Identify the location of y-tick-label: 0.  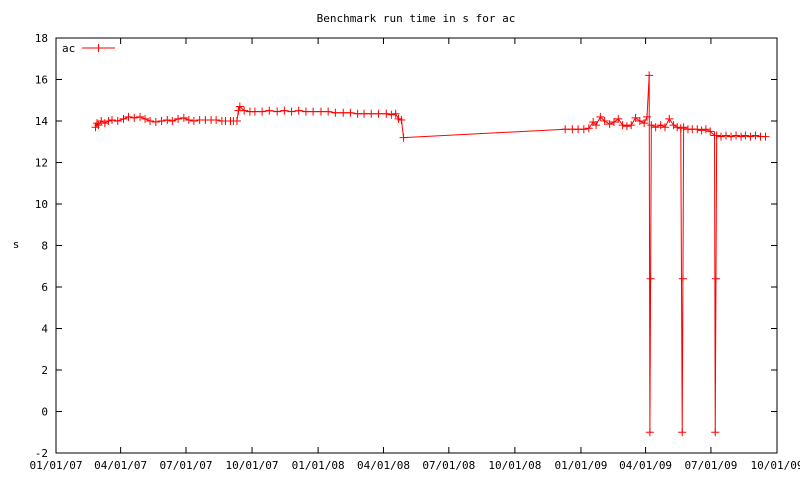
(44, 412).